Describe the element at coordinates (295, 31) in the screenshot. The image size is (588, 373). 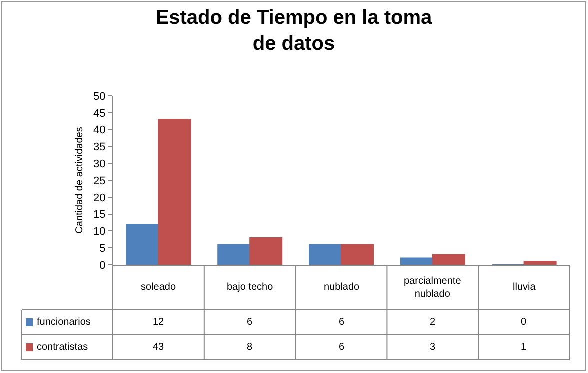
I see `chart-title: Estado de Tiempo en la toma de datos` at that location.